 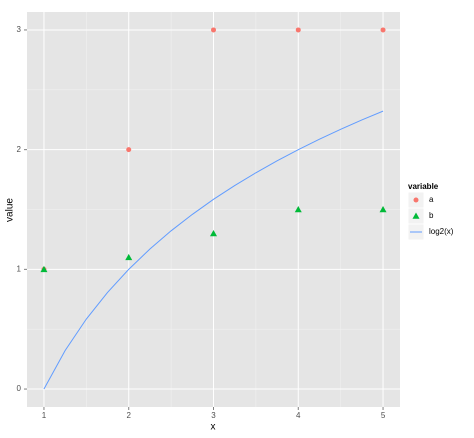 What do you see at coordinates (431, 215) in the screenshot?
I see `legend-label: b` at bounding box center [431, 215].